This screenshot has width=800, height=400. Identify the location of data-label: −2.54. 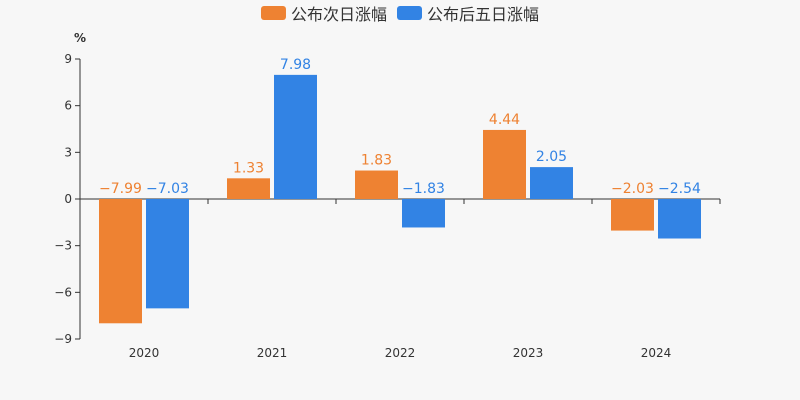
(679, 189).